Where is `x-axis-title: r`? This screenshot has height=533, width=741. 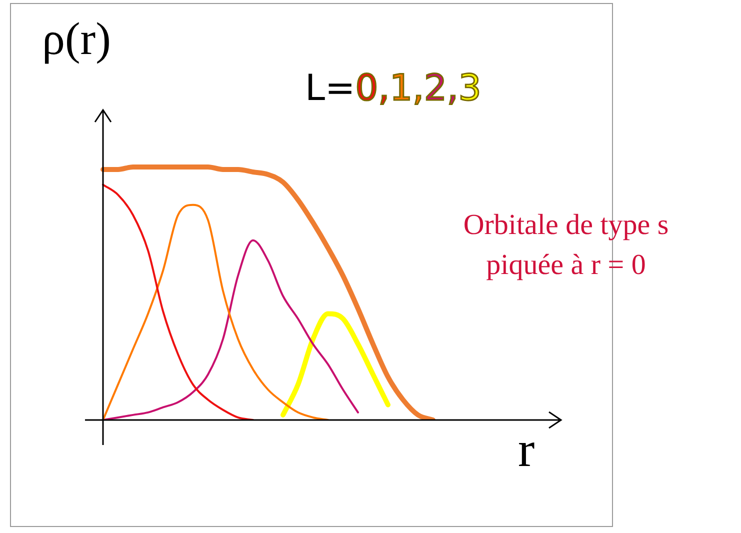
x-axis-title: r is located at coordinates (526, 449).